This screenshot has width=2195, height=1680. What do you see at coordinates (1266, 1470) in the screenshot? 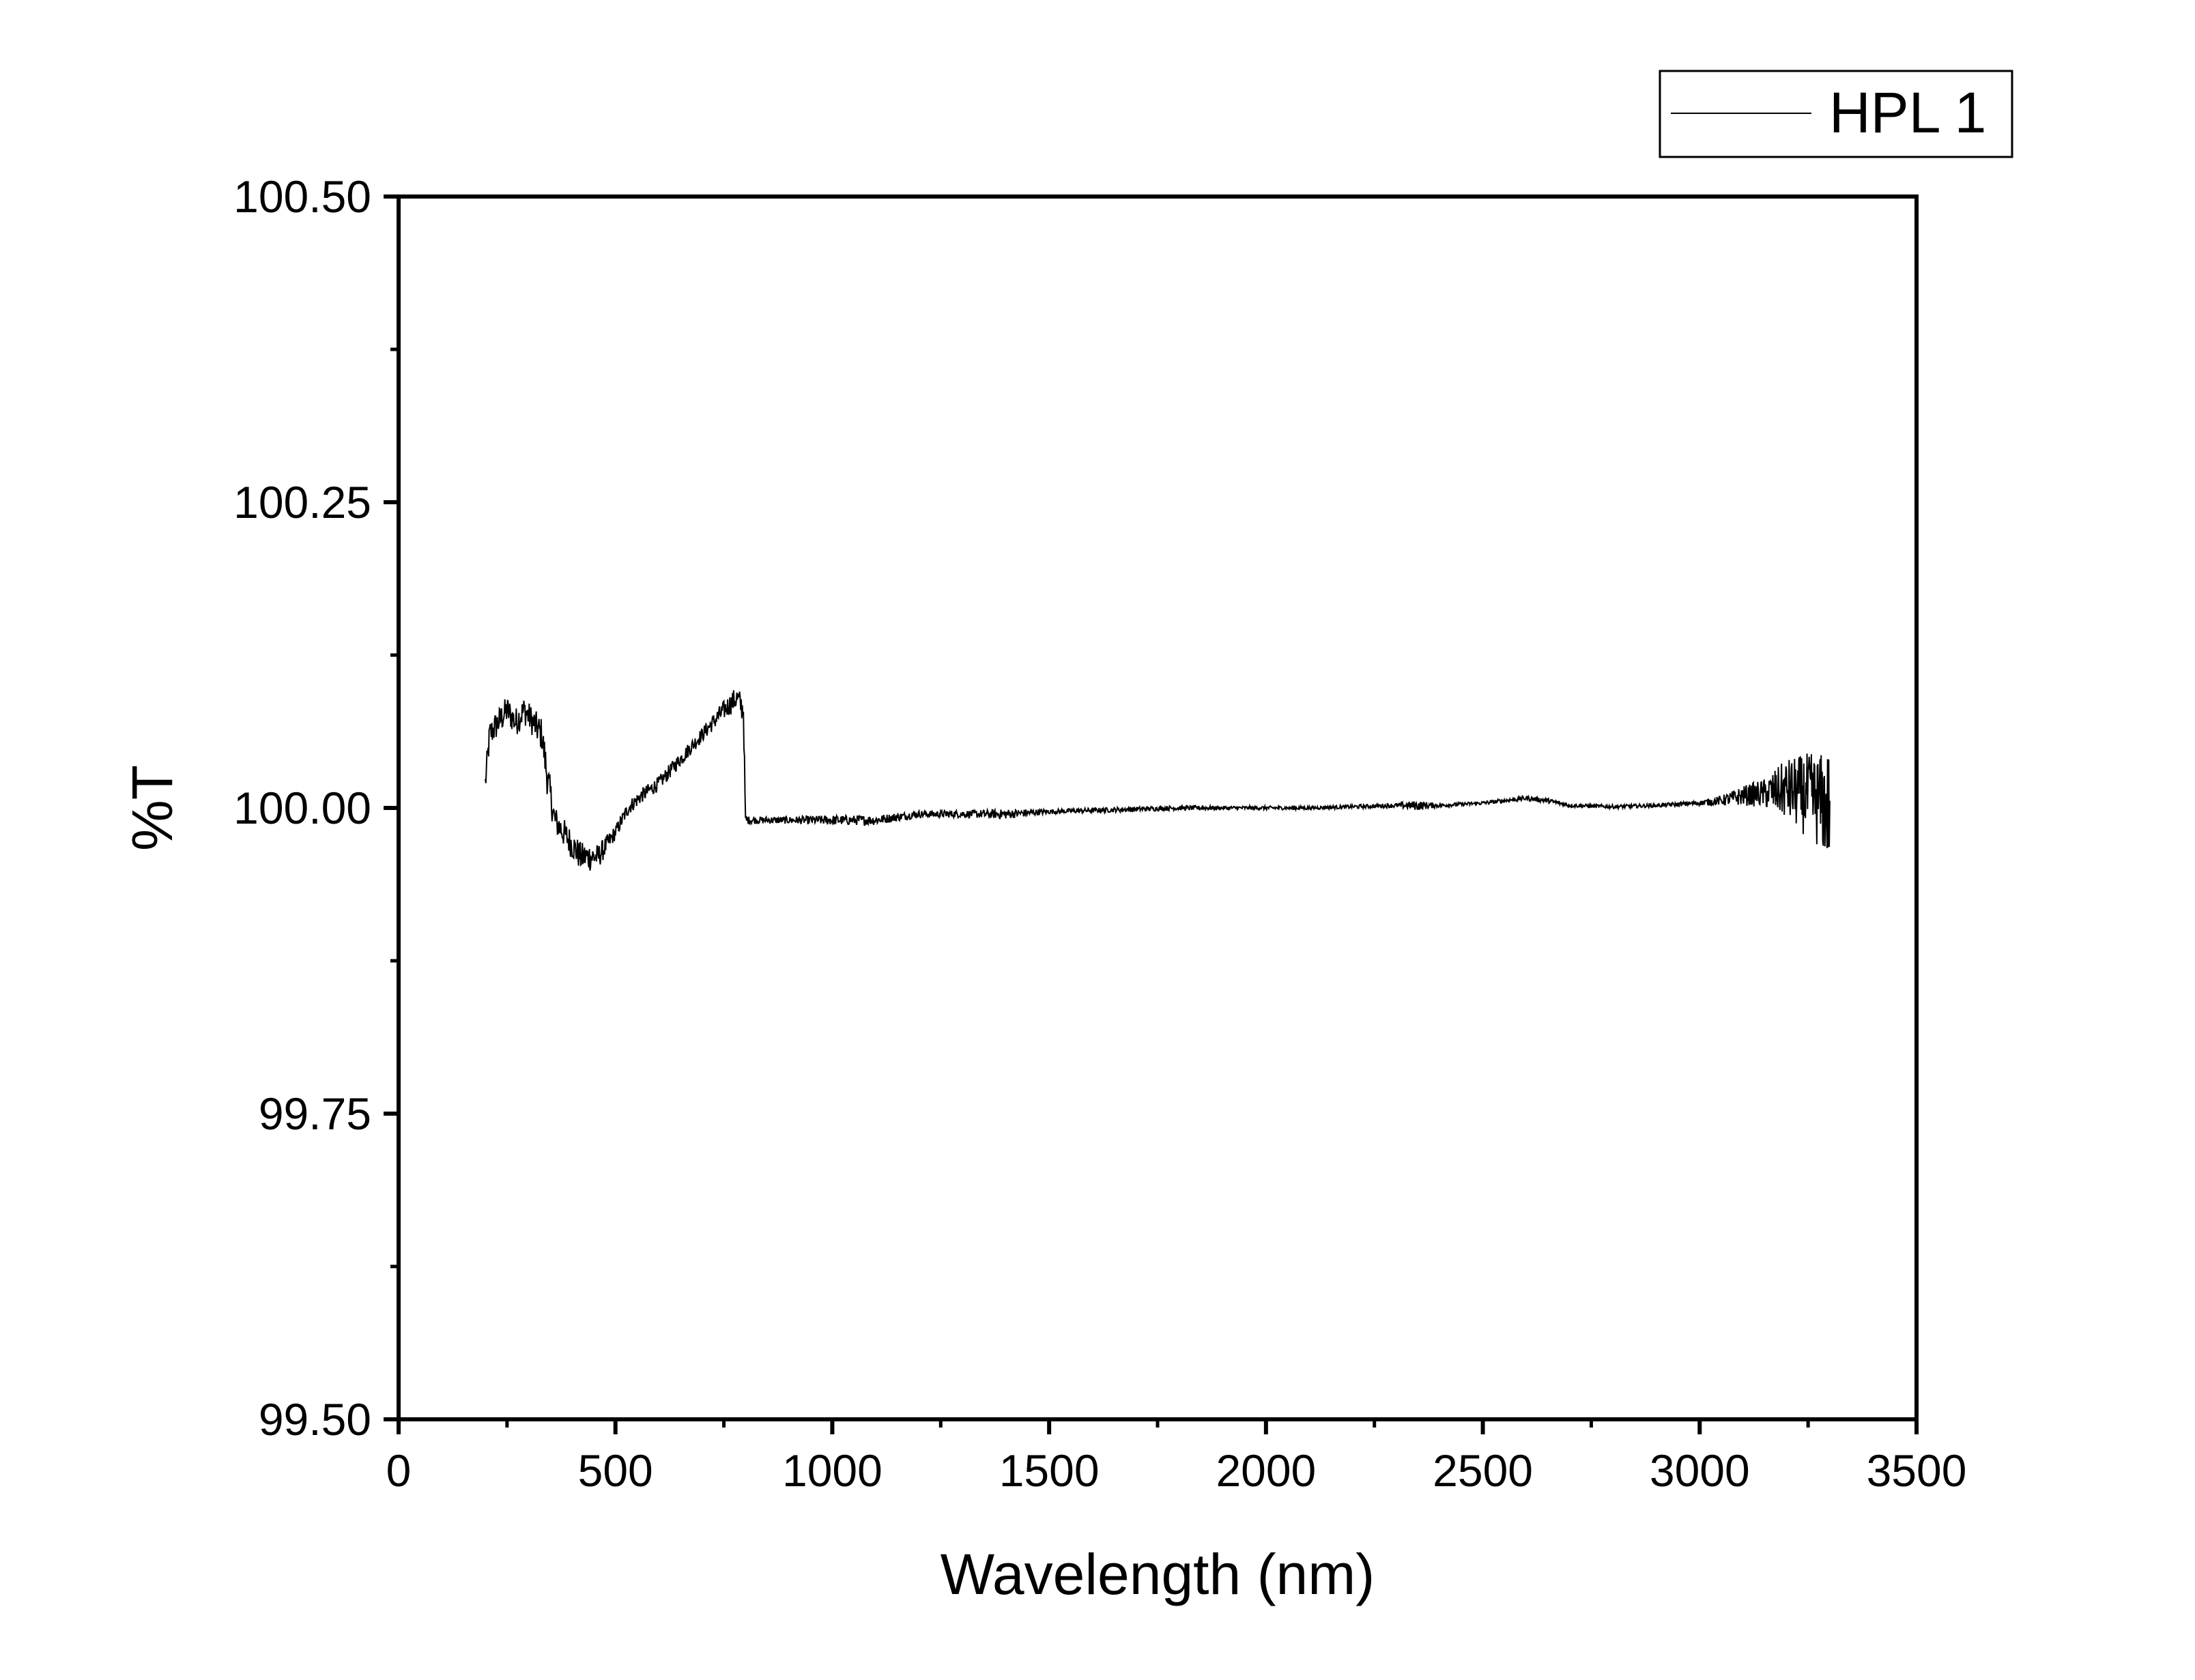
I see `x-tick-label: 2000` at bounding box center [1266, 1470].